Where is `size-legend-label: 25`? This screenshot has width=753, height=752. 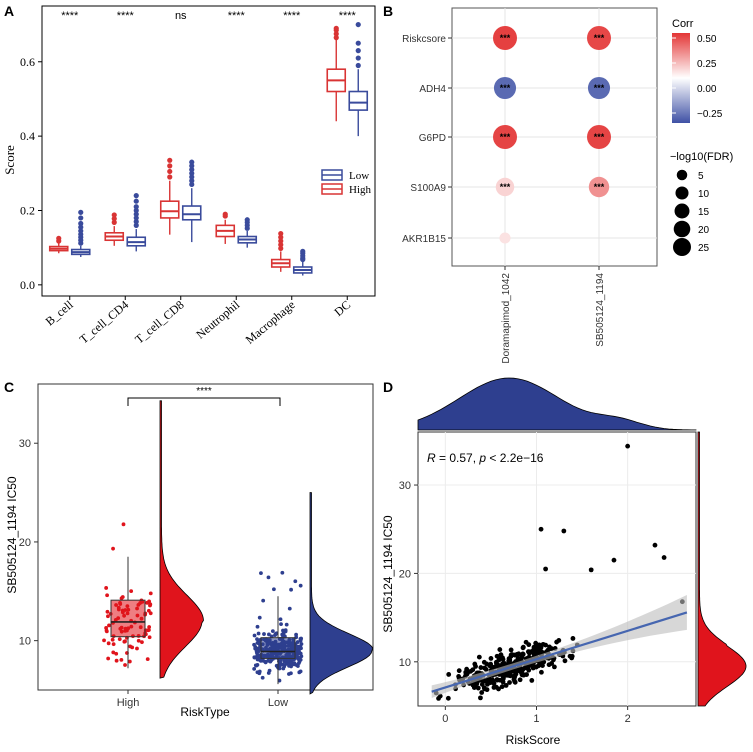
size-legend-label: 25 is located at coordinates (704, 248).